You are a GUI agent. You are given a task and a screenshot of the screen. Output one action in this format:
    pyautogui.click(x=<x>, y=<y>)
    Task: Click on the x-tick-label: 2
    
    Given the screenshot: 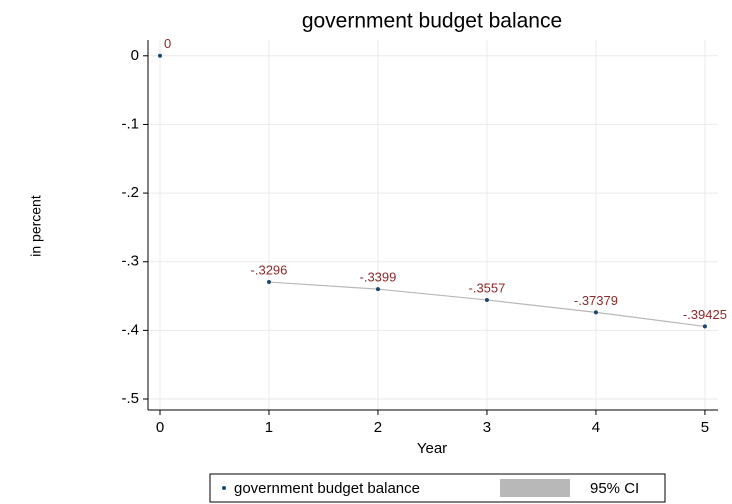 What is the action you would take?
    pyautogui.click(x=378, y=427)
    